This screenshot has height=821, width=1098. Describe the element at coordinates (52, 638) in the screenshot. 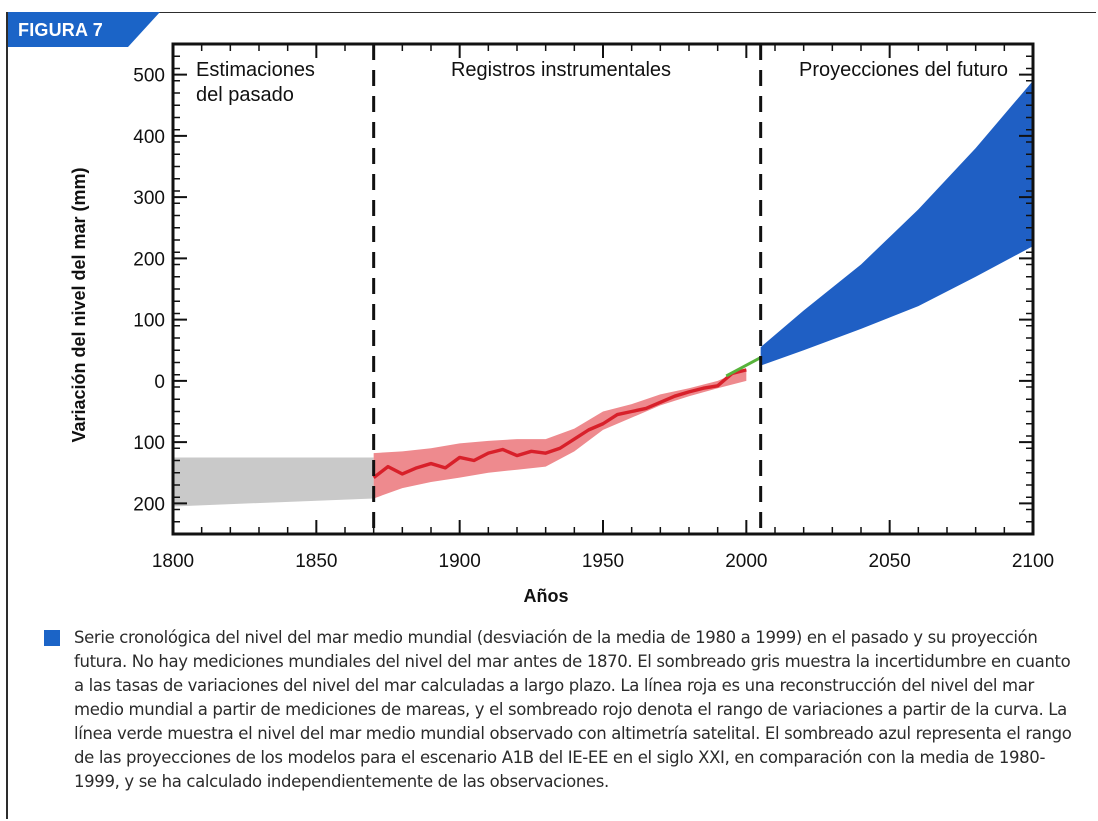

I see `caption-square-icon` at that location.